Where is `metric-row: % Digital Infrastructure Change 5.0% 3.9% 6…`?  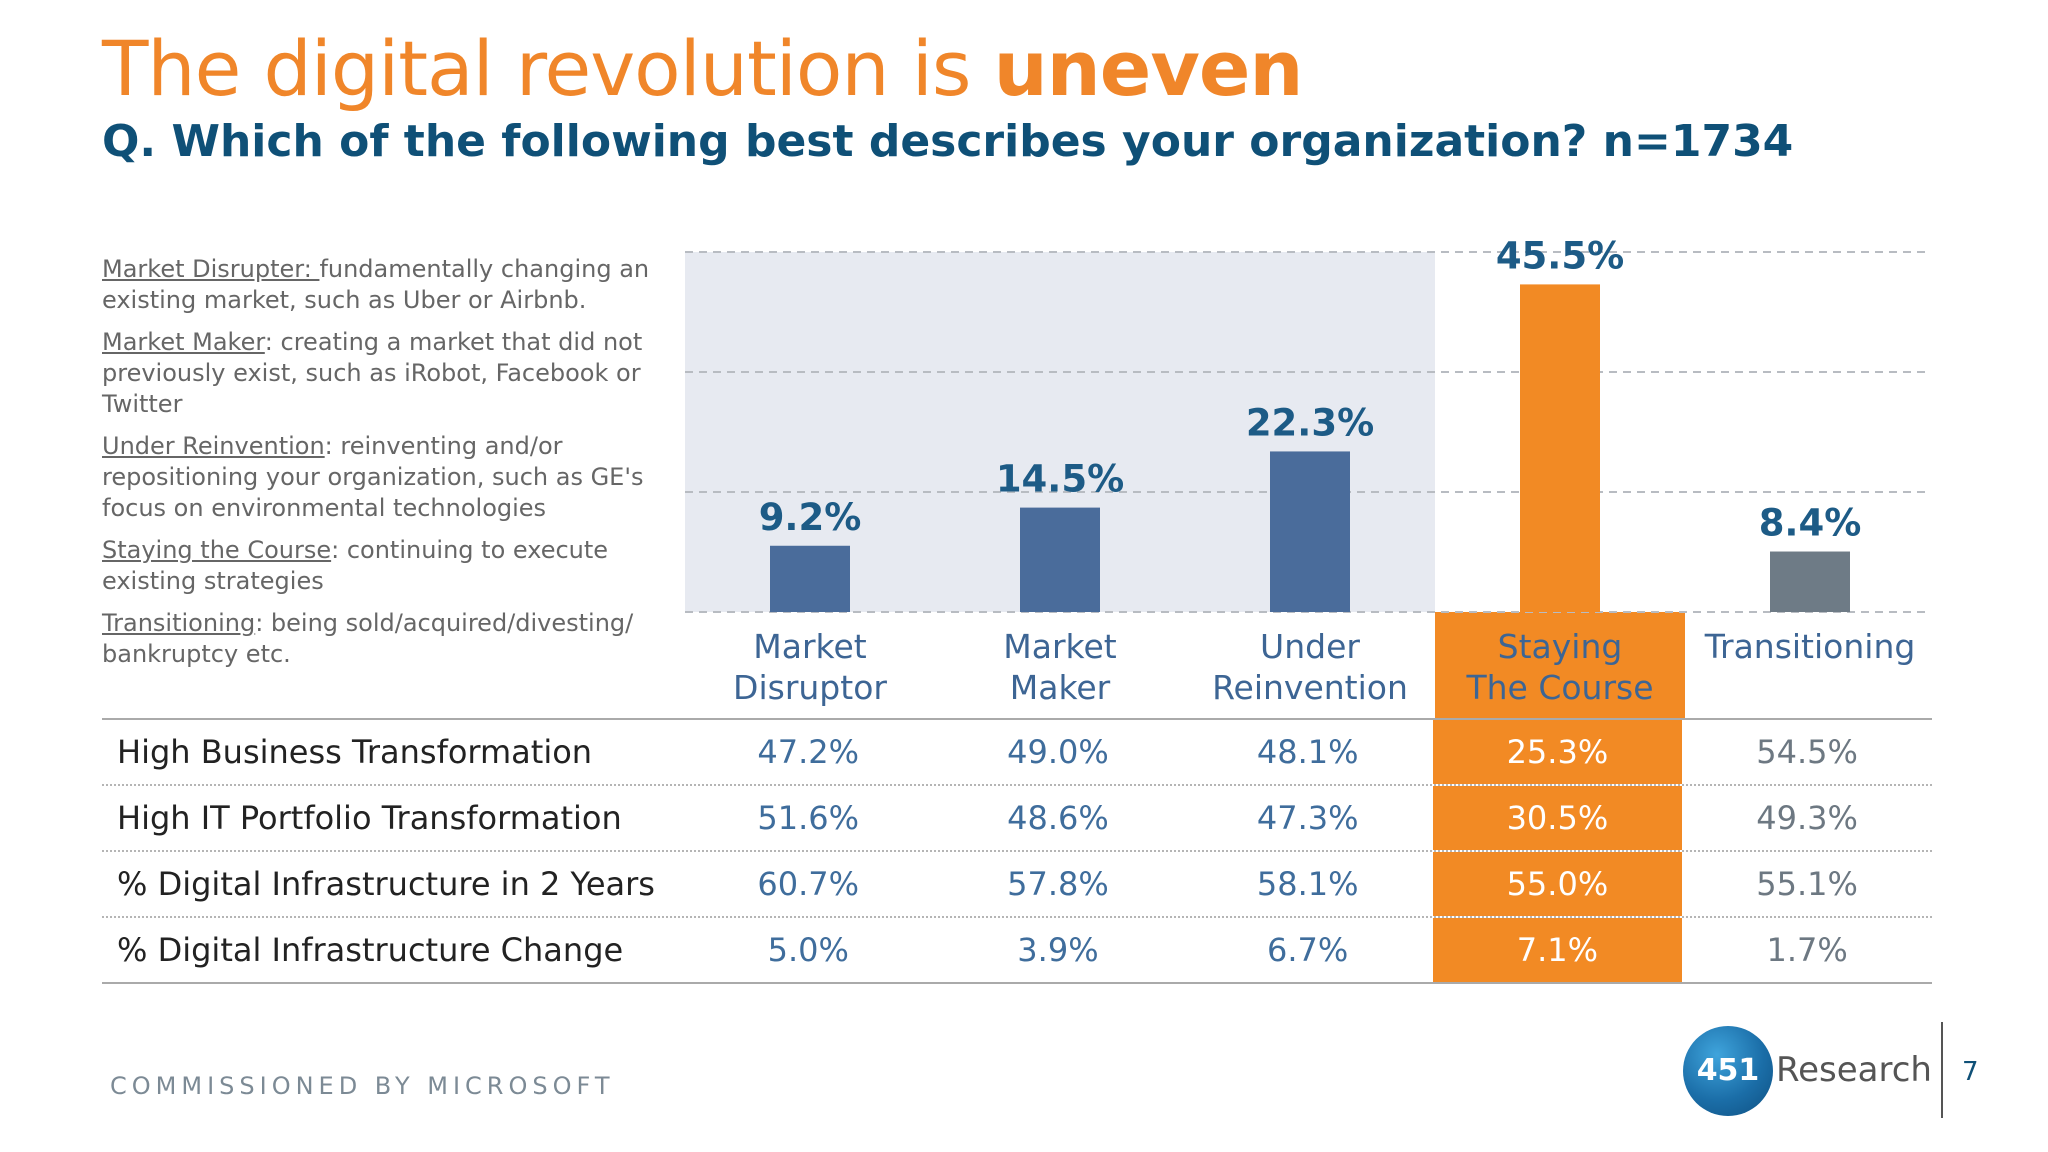 metric-row: % Digital Infrastructure Change 5.0% 3.9% 6… is located at coordinates (1017, 950).